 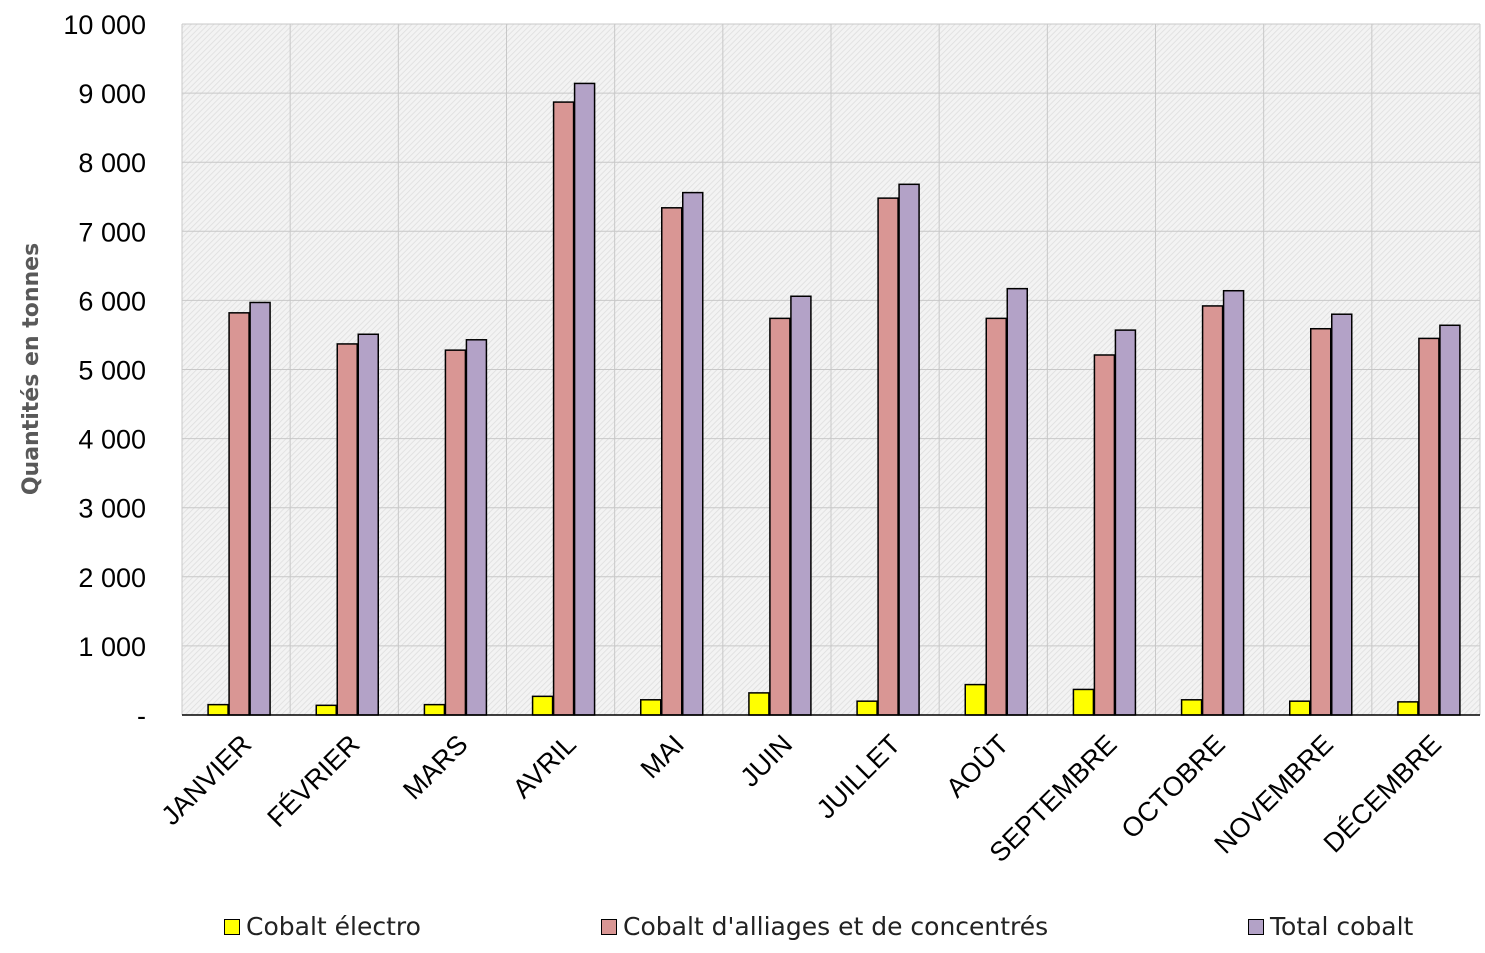 What do you see at coordinates (314, 781) in the screenshot?
I see `x-tick-label: FÉVRIER` at bounding box center [314, 781].